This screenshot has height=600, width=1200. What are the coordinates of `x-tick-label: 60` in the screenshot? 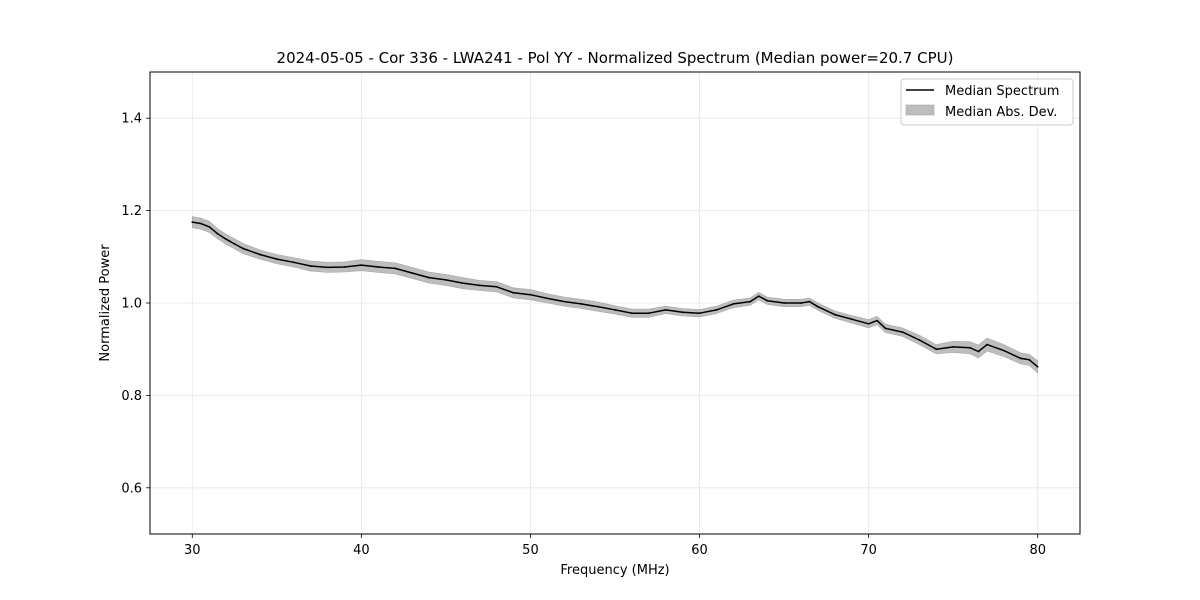 It's located at (699, 550).